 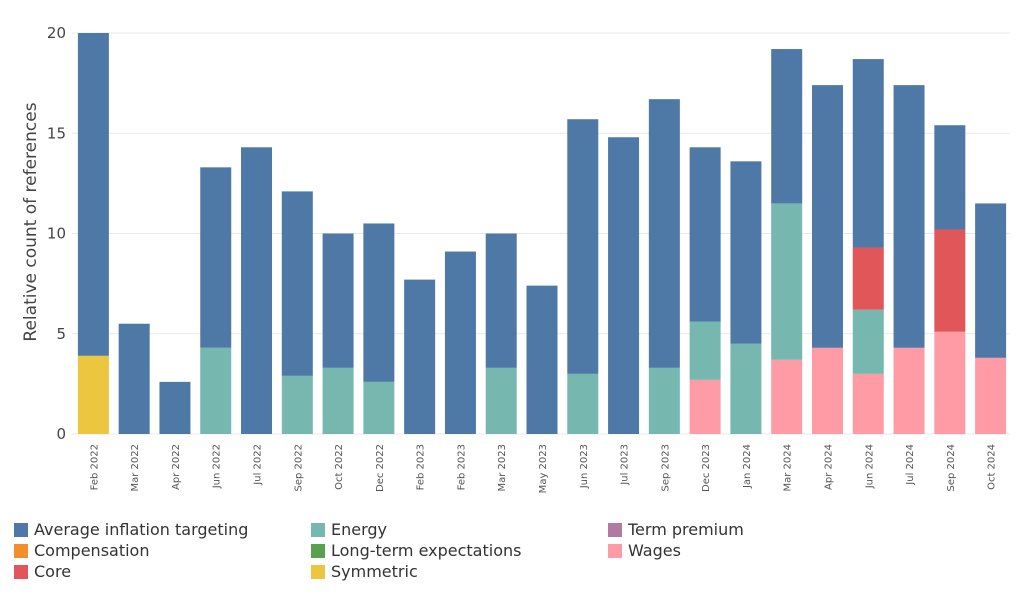 I want to click on x-tick-label: Feb 2022, so click(x=94, y=467).